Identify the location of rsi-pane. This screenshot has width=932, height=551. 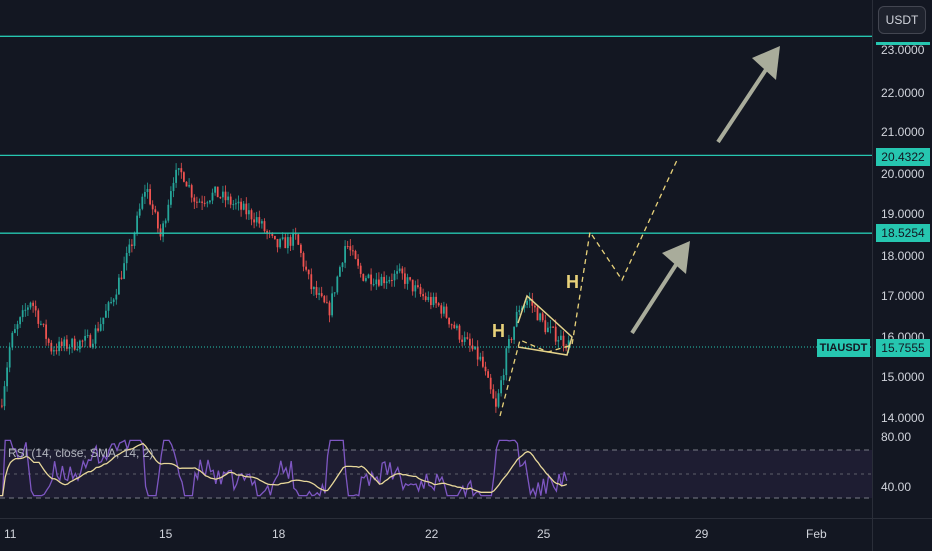
(436, 469).